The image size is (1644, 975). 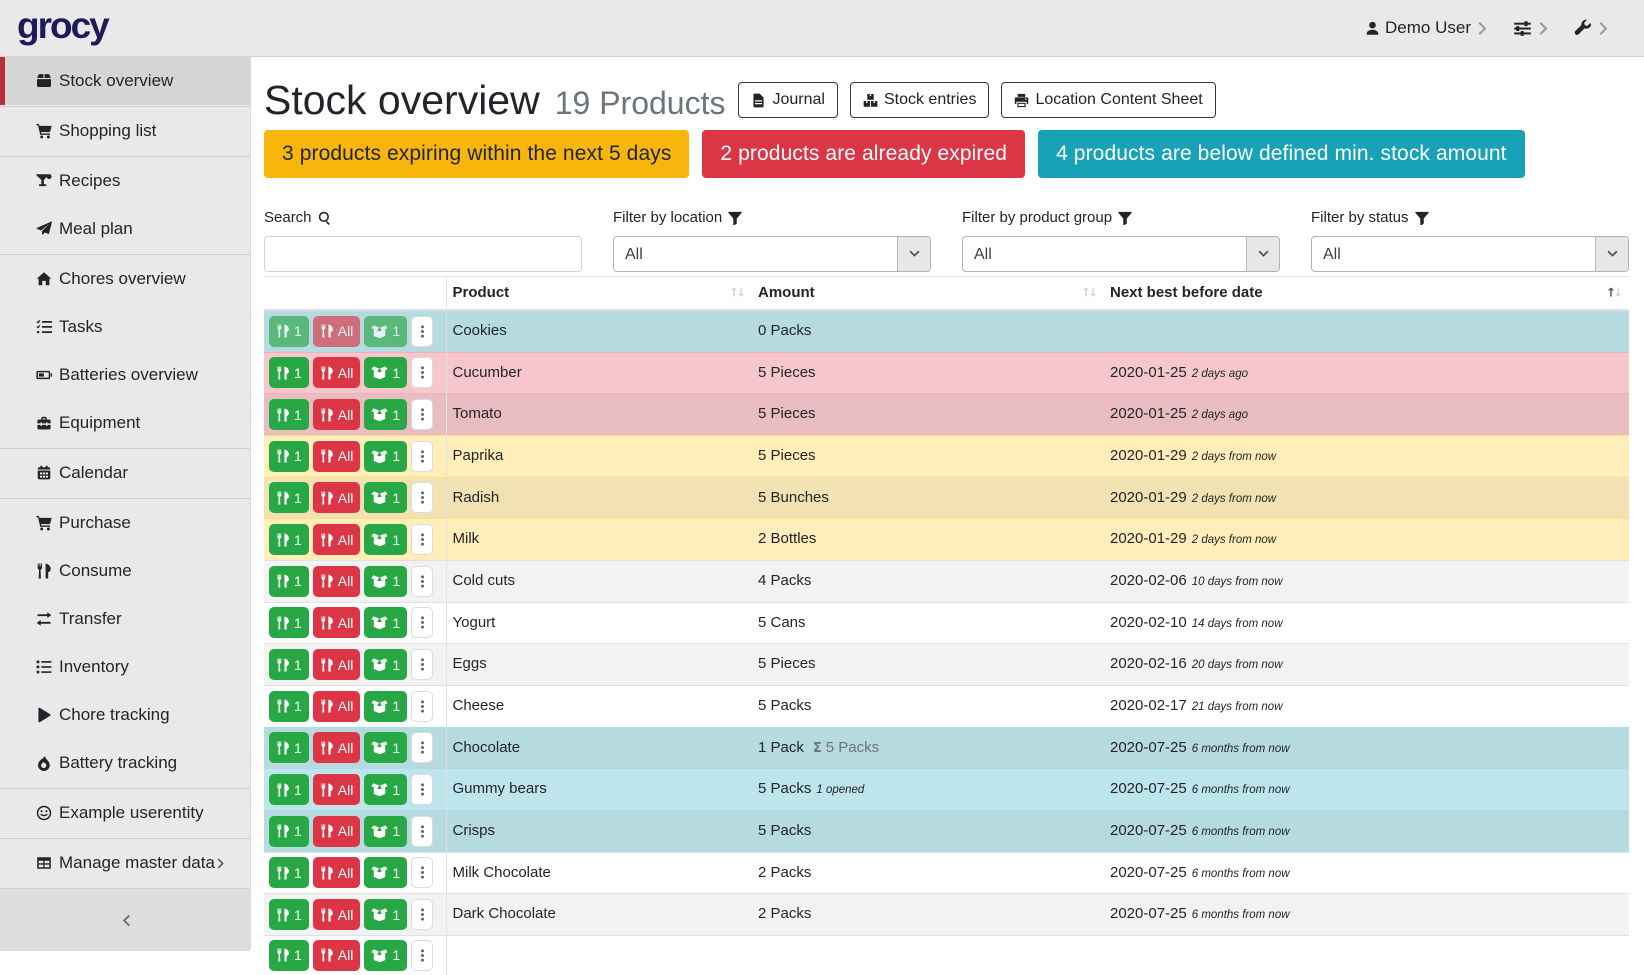 I want to click on admin-menu, so click(x=1593, y=28).